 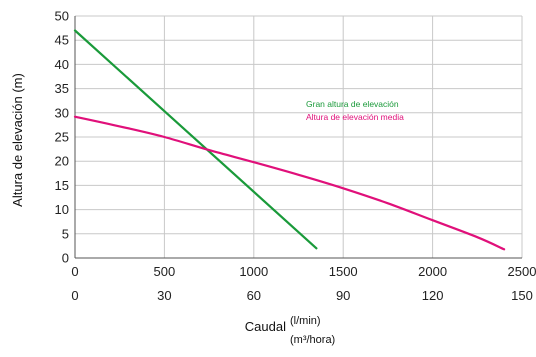 I want to click on x-tick-label: 1000, so click(x=253, y=271).